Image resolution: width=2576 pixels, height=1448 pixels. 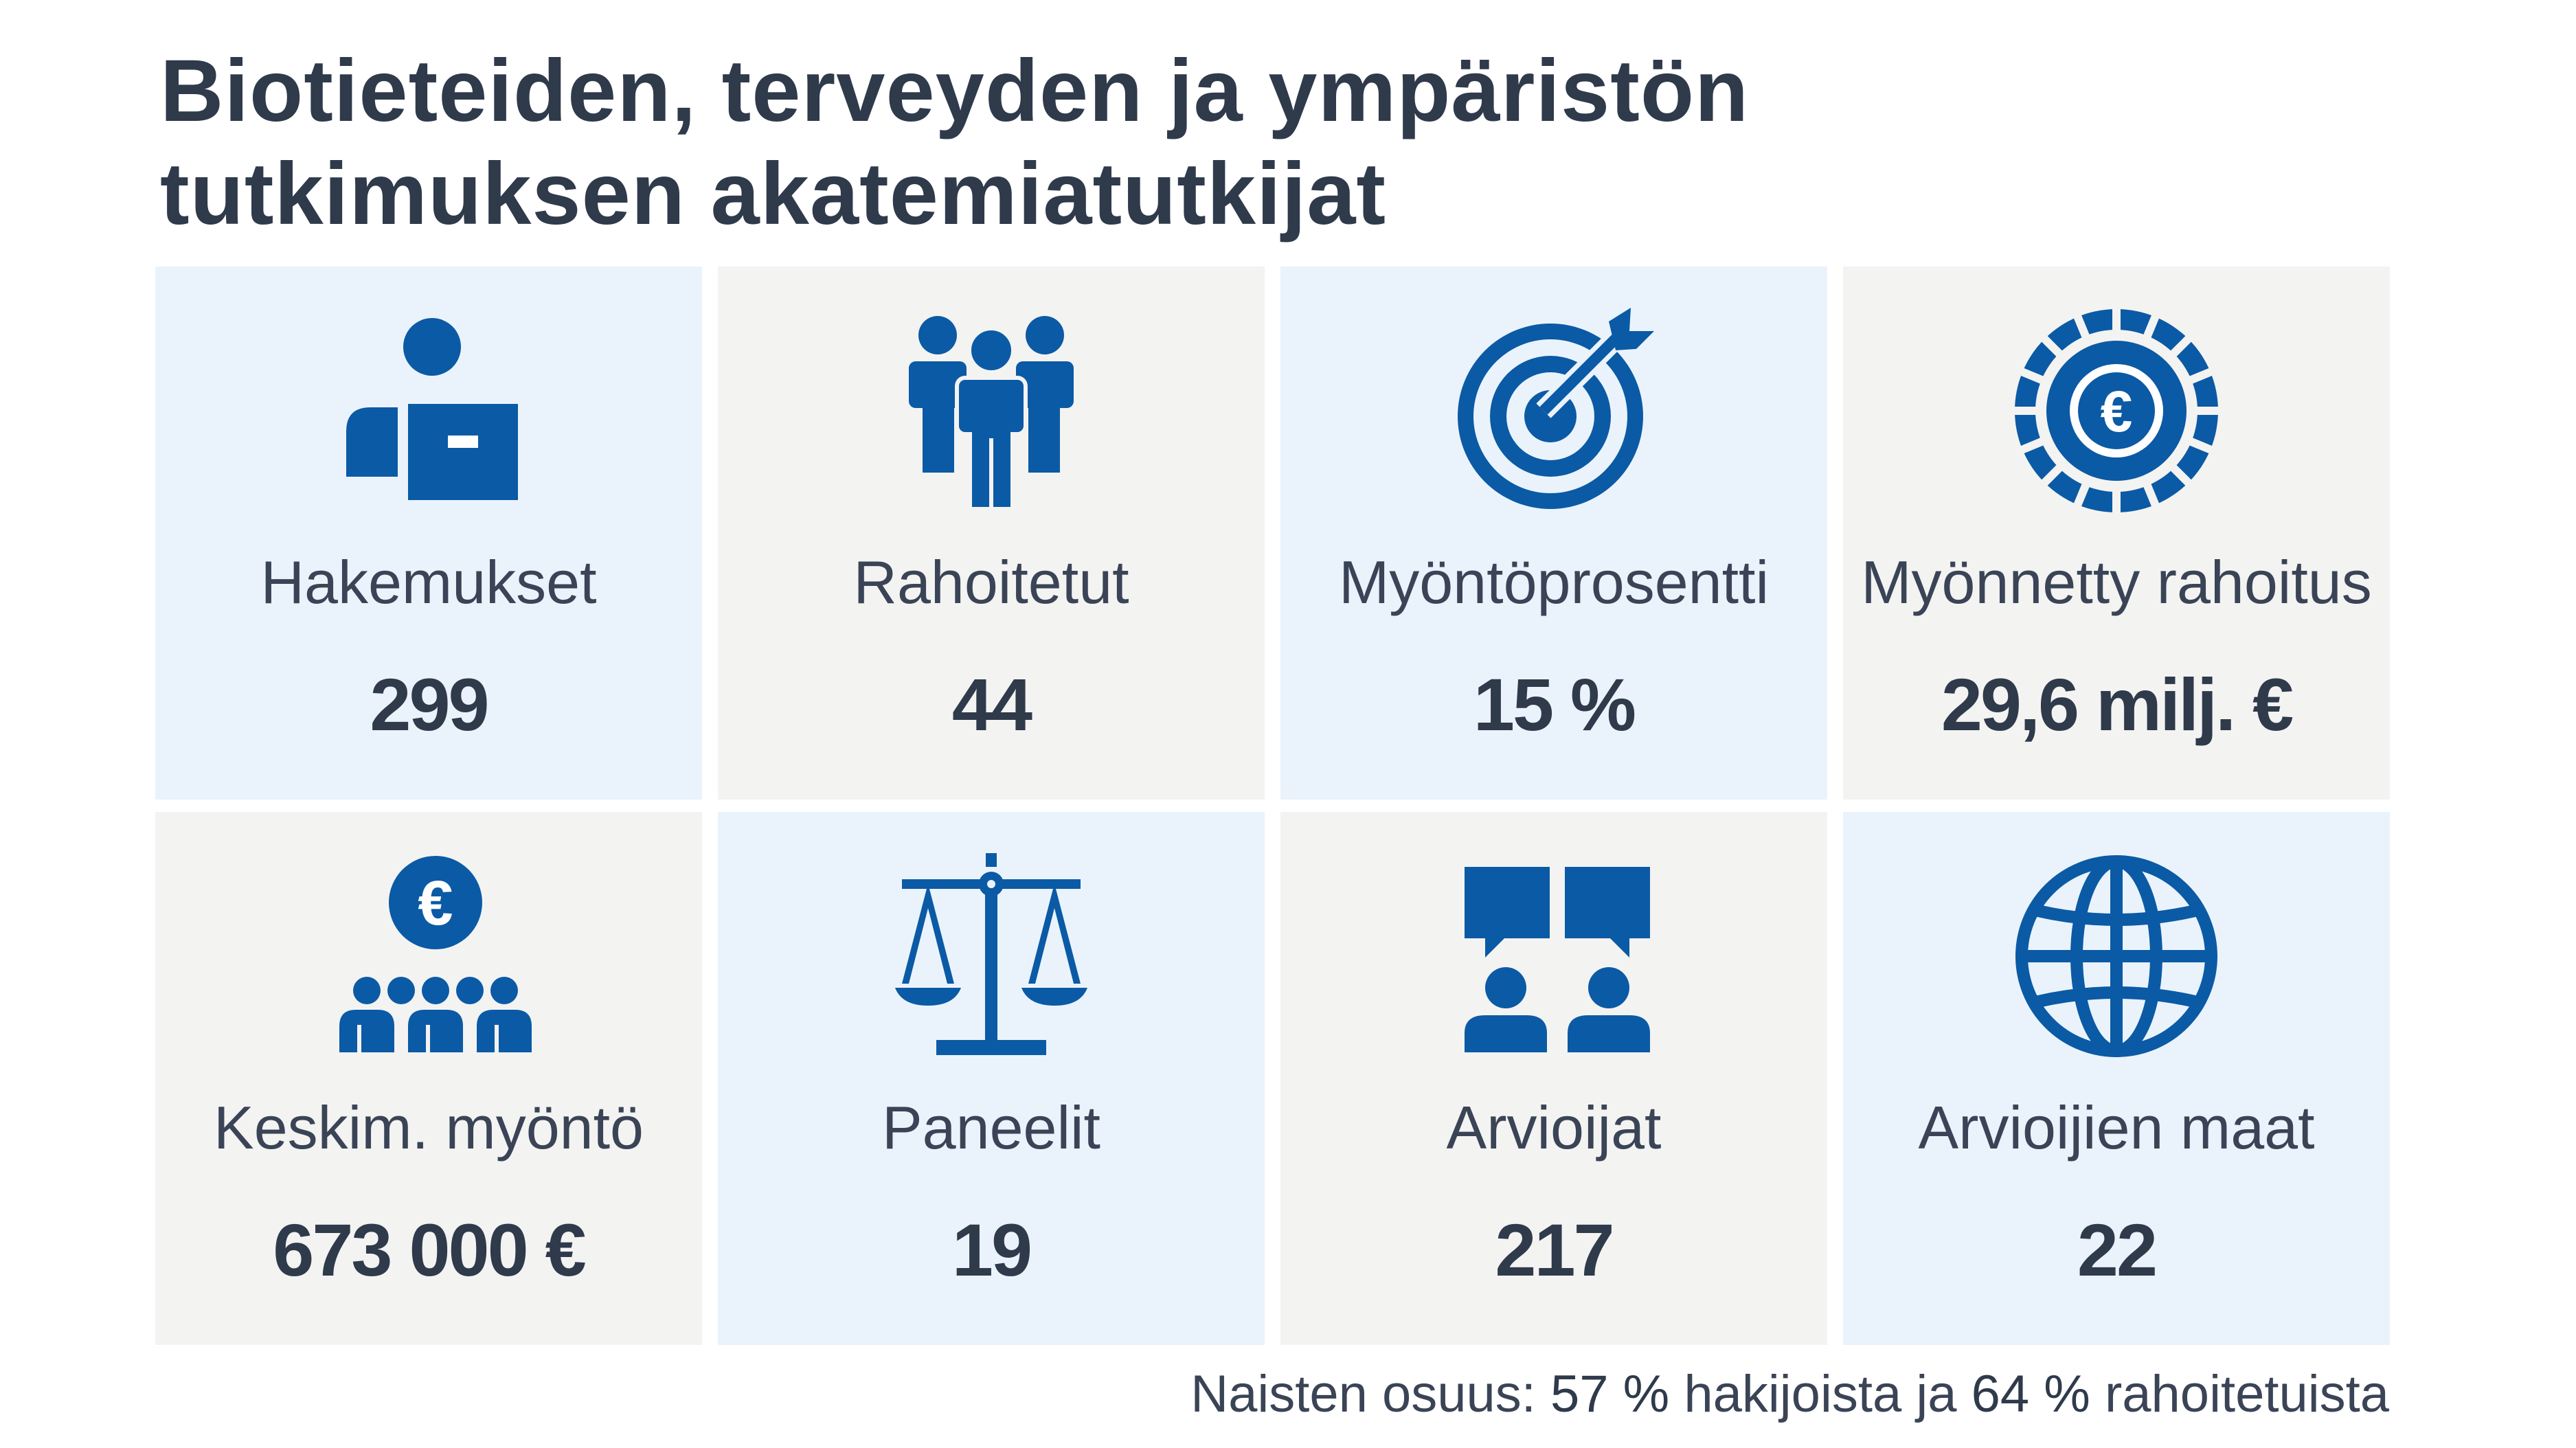 I want to click on tile-value: 299, so click(x=429, y=704).